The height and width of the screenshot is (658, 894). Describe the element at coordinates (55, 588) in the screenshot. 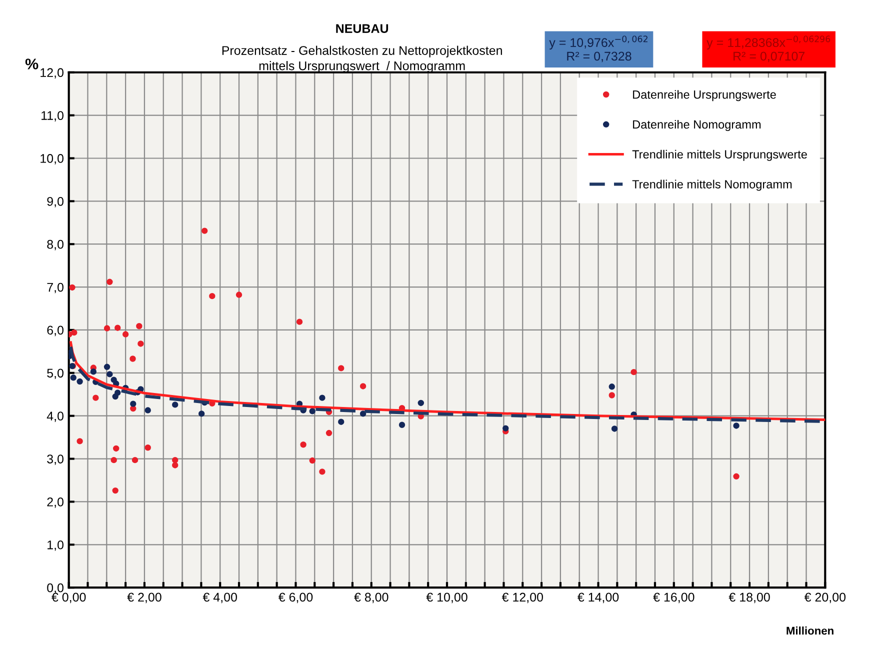

I see `y-tick-label: 0,0` at that location.